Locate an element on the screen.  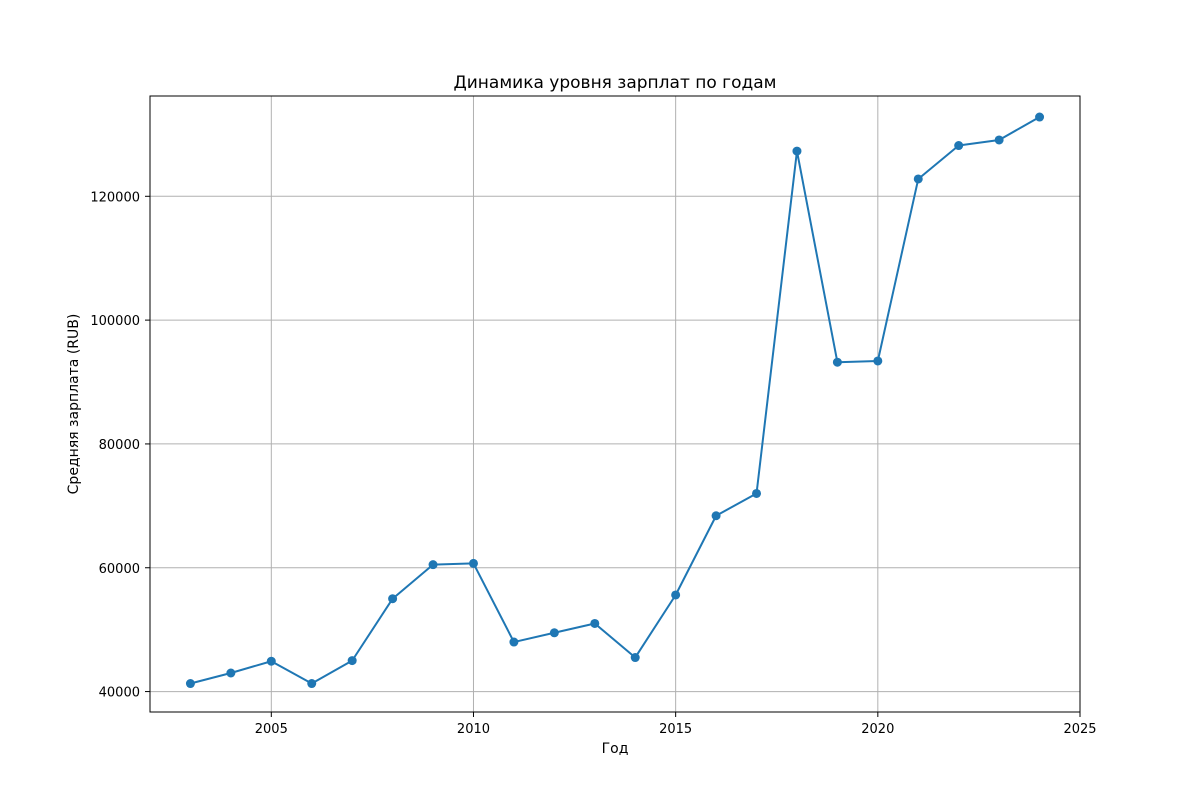
x-tick-label: 2020 is located at coordinates (877, 729).